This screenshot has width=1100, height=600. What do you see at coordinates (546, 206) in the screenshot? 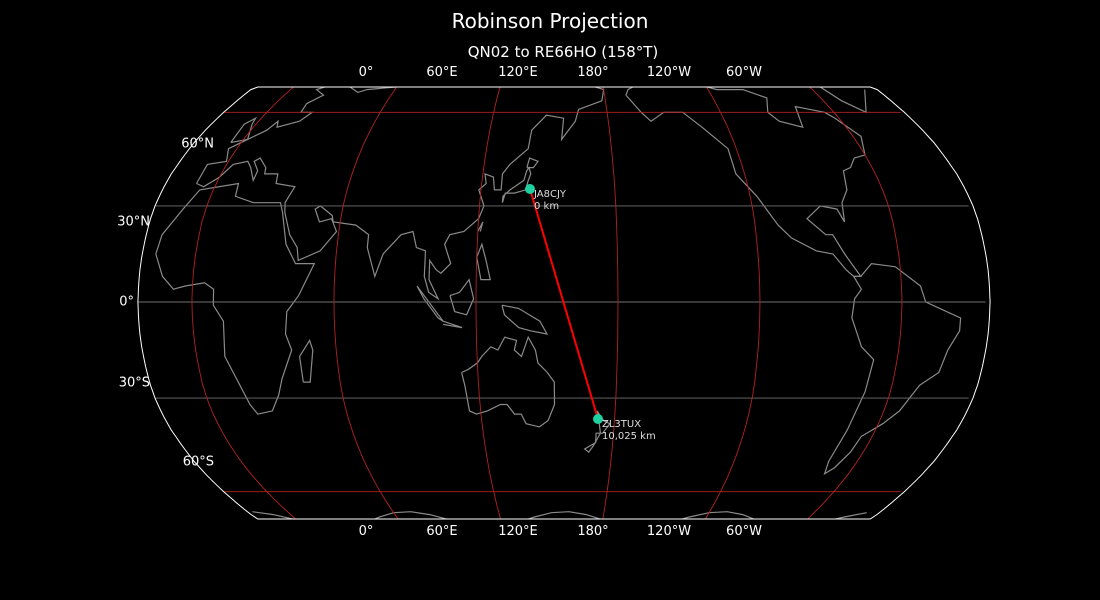
I see `station-distance: 0 km` at bounding box center [546, 206].